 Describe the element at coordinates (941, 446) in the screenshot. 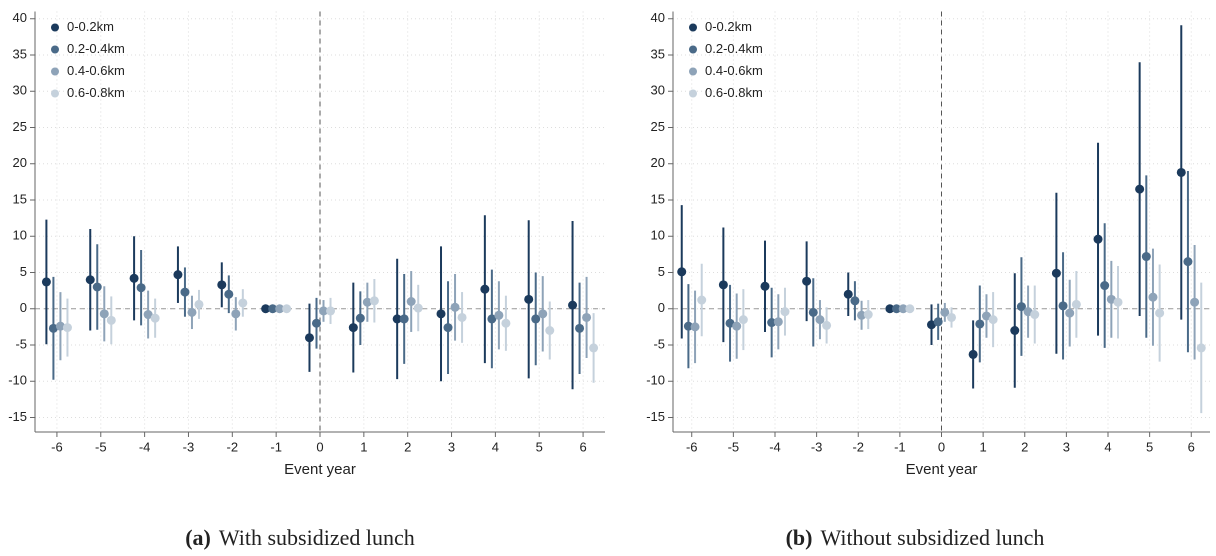

I see `x-tick-label: 0` at that location.